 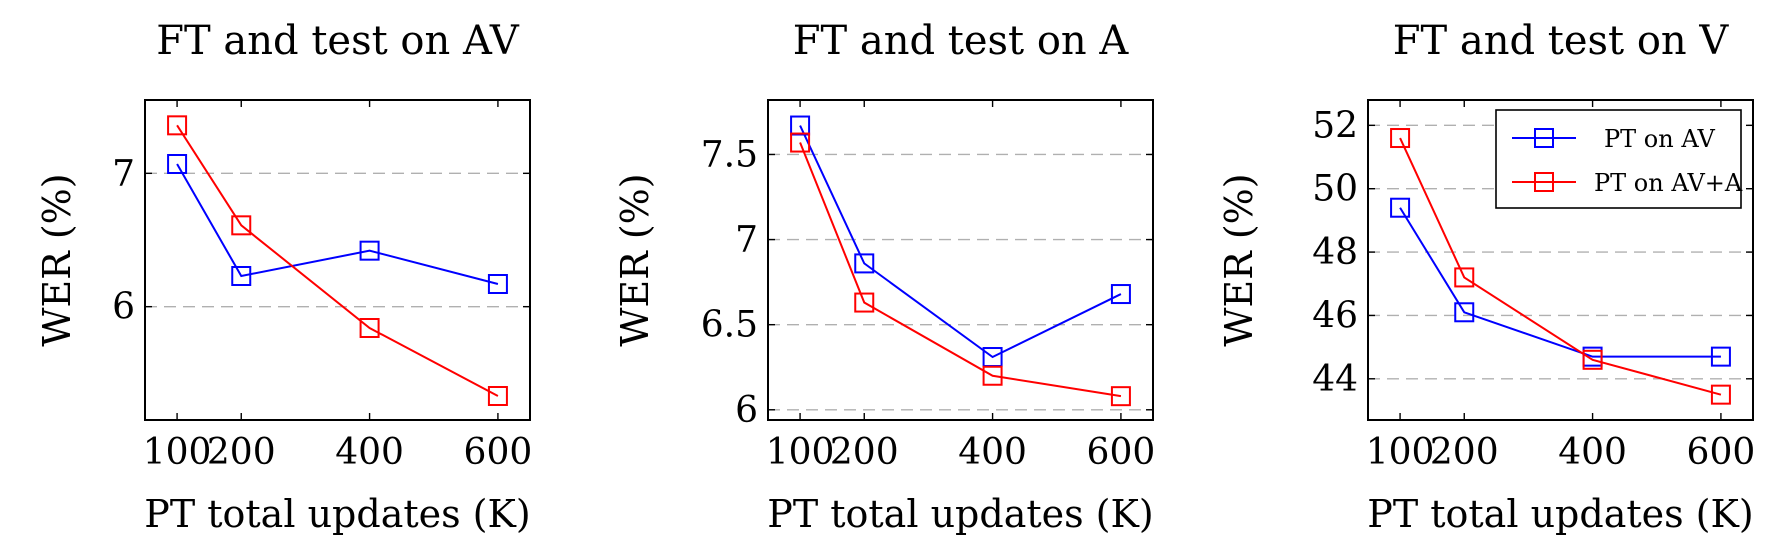 I want to click on chart-title: FT and test on A, so click(x=961, y=41).